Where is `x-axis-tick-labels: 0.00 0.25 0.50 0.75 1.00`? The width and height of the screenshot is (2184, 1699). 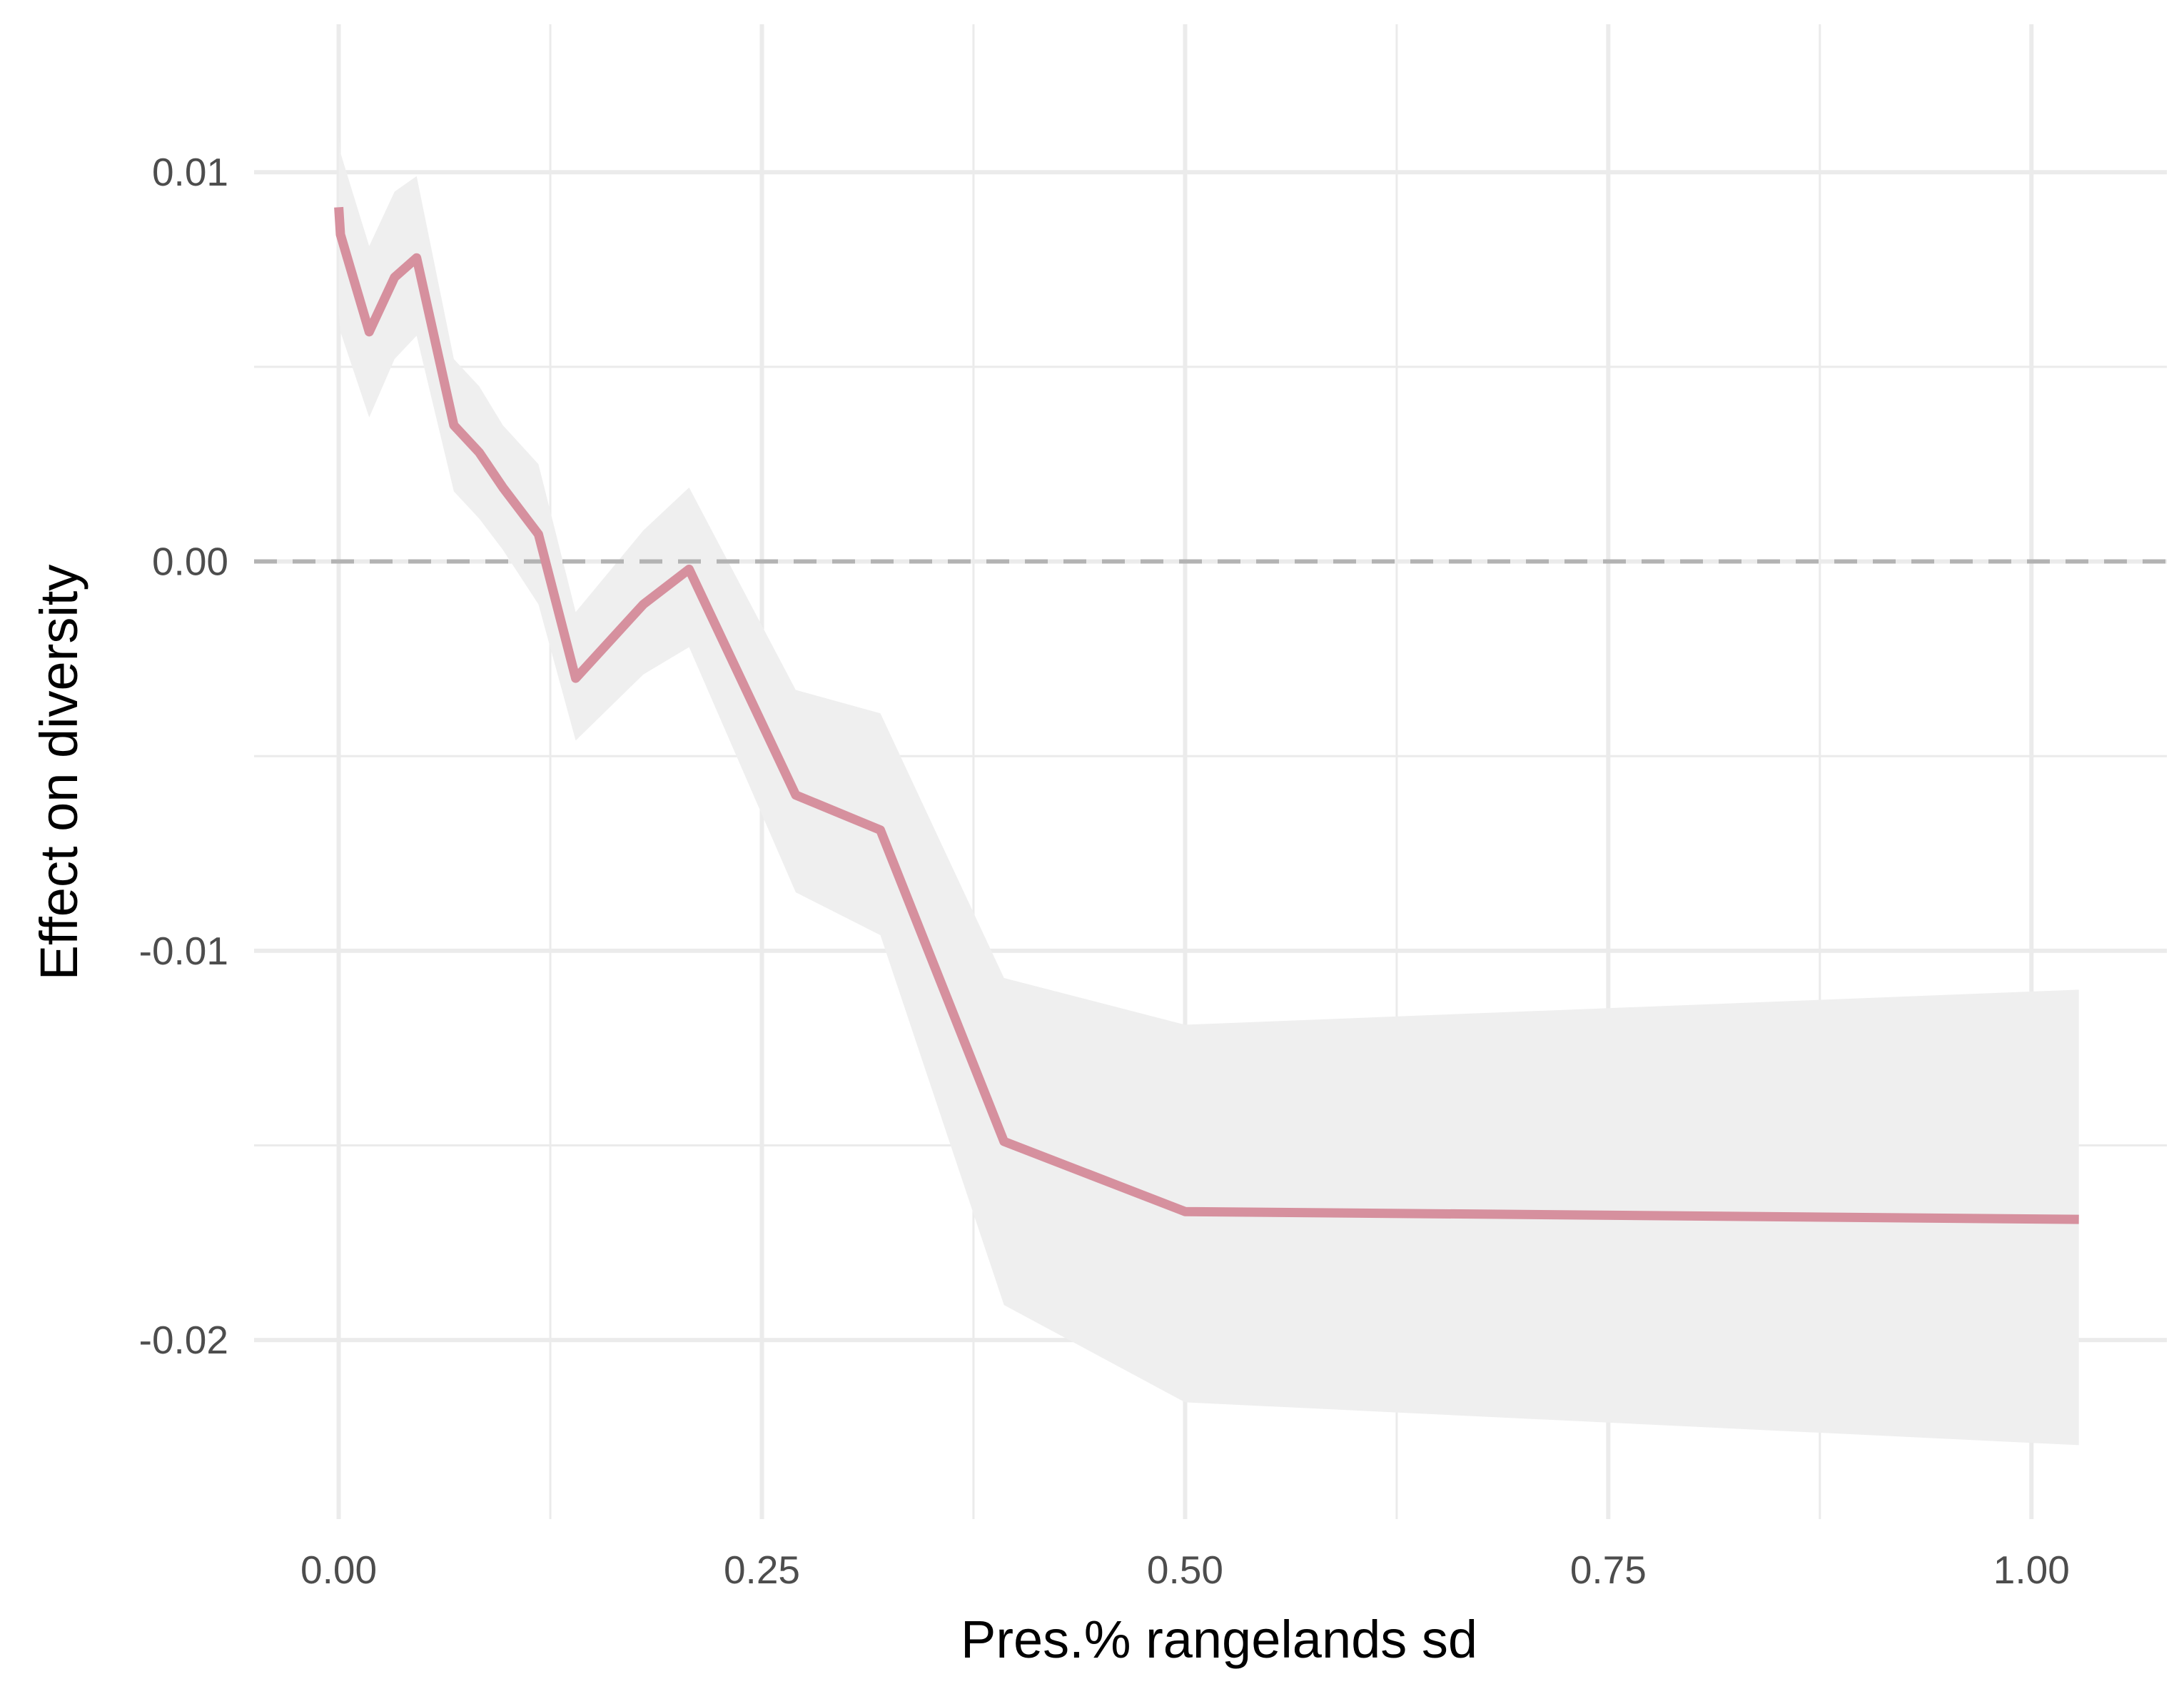
x-axis-tick-labels: 0.00 0.25 0.50 0.75 1.00 is located at coordinates (1185, 1570).